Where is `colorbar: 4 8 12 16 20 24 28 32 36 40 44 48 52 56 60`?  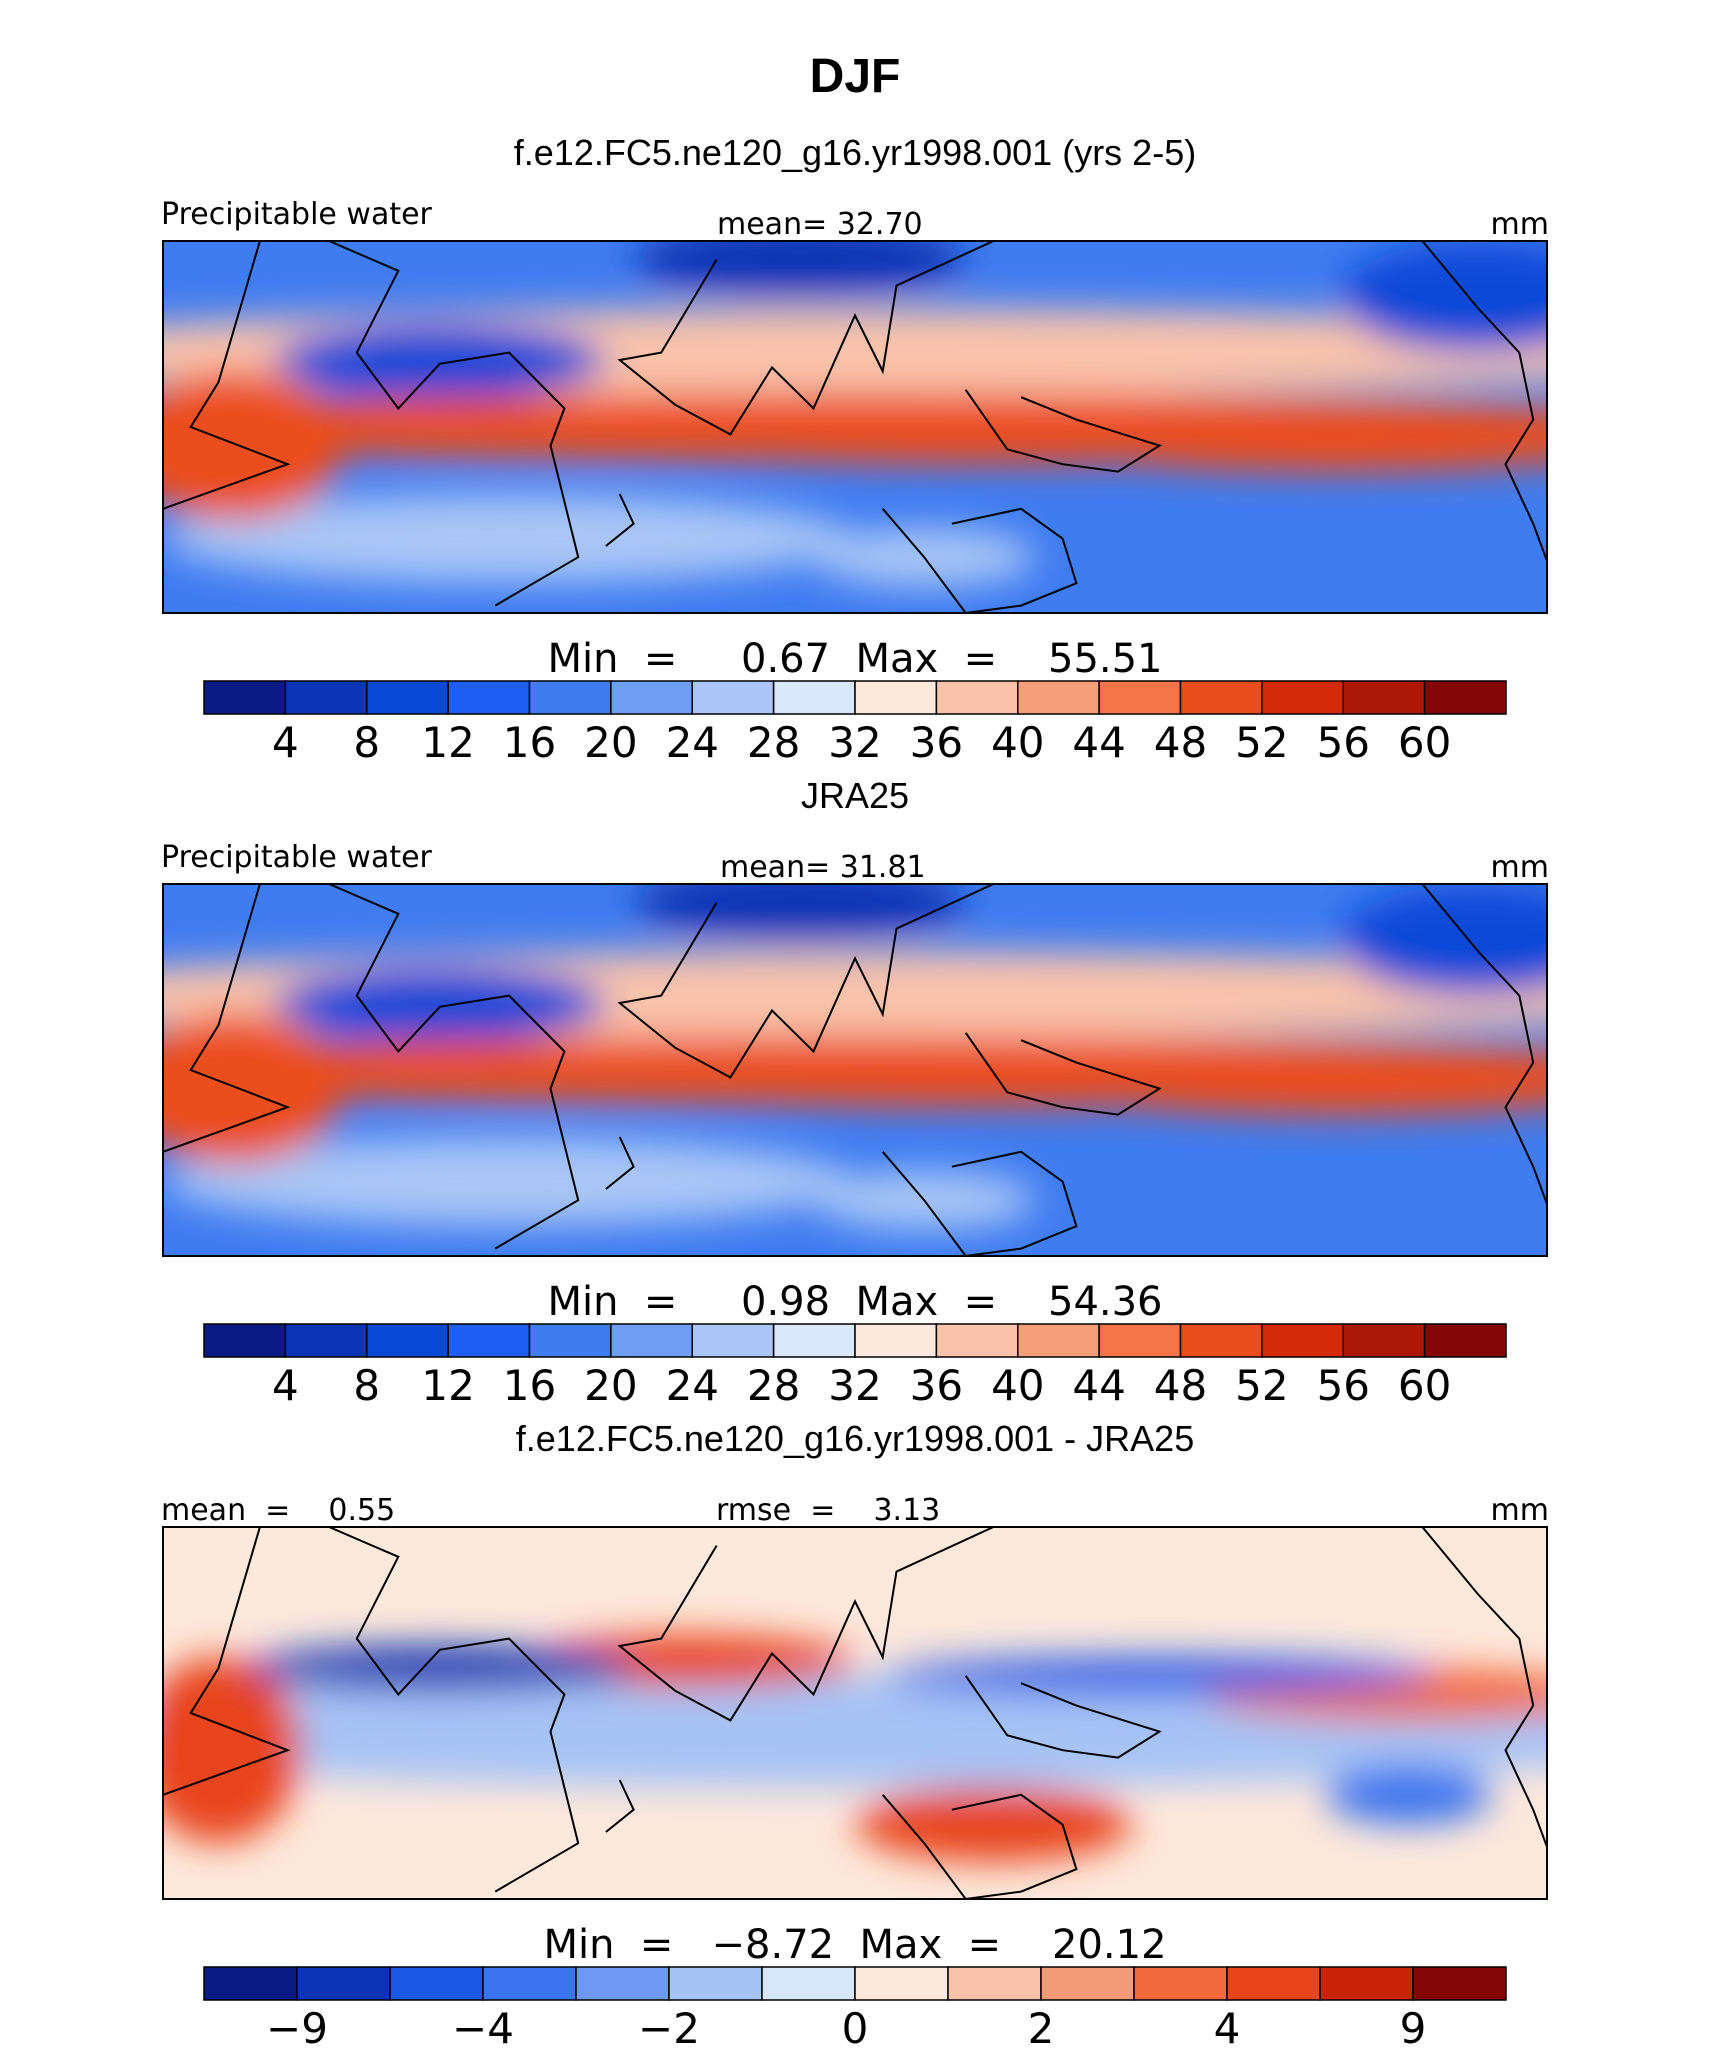 colorbar: 4 8 12 16 20 24 28 32 36 40 44 48 52 56 60 is located at coordinates (855, 1366).